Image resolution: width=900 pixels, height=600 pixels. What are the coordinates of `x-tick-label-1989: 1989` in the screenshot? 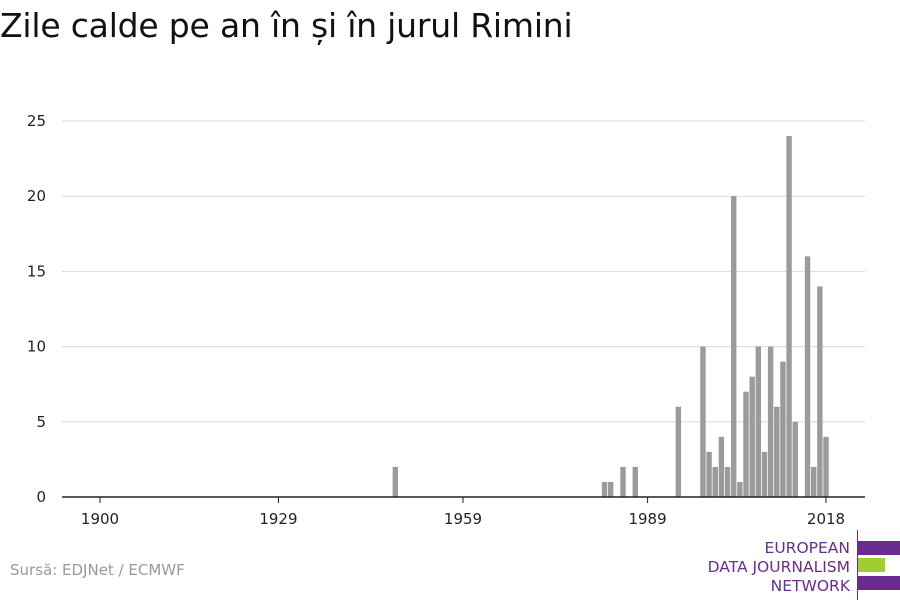 It's located at (647, 519).